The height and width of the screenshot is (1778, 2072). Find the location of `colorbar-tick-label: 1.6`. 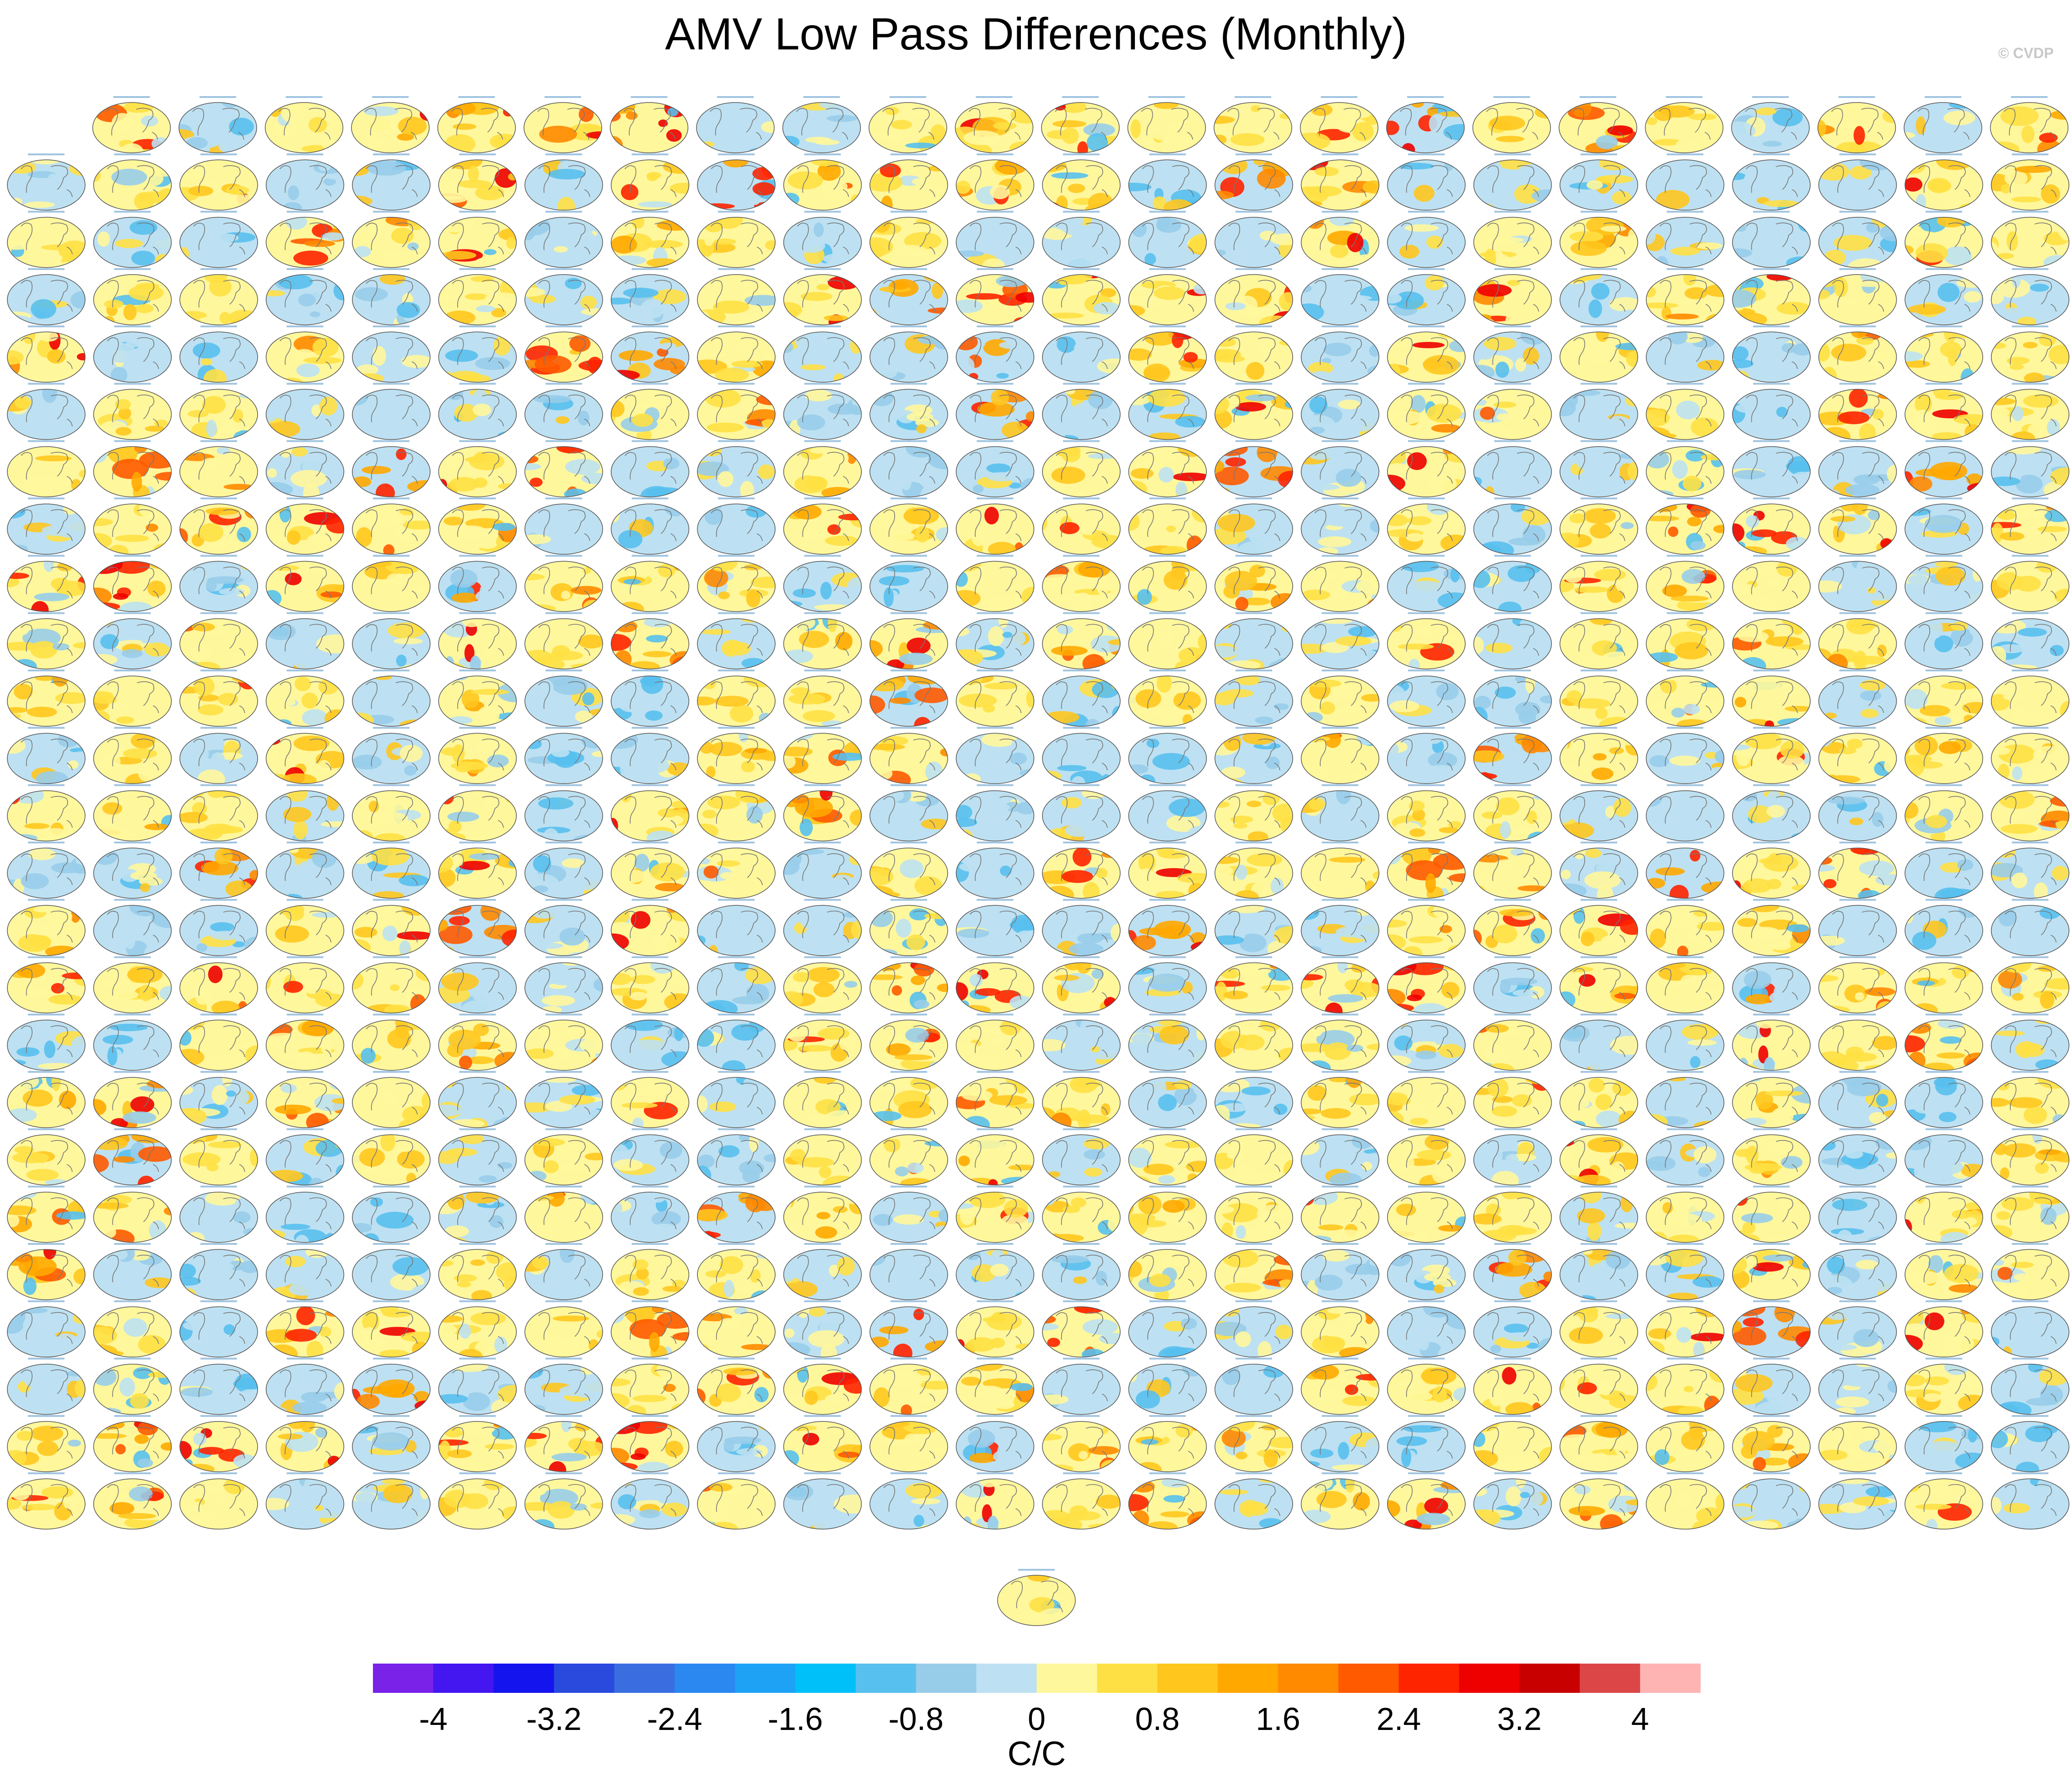

colorbar-tick-label: 1.6 is located at coordinates (1278, 1719).